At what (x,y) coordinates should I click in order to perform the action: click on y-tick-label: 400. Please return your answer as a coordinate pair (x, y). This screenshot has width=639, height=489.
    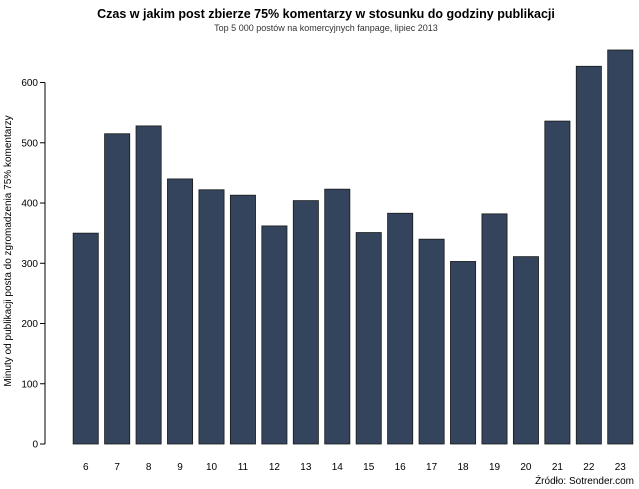
    Looking at the image, I should click on (29, 204).